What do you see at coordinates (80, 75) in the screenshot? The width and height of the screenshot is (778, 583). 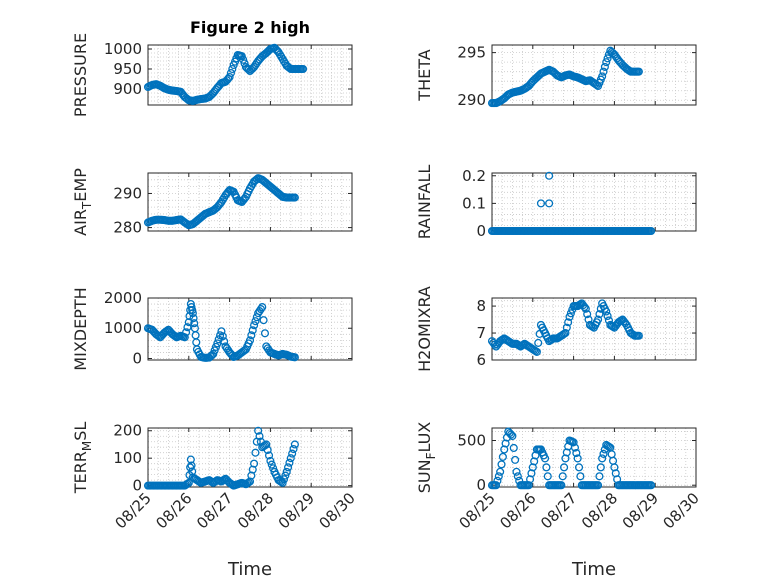 I see `y-axis-label: PRESSURE` at bounding box center [80, 75].